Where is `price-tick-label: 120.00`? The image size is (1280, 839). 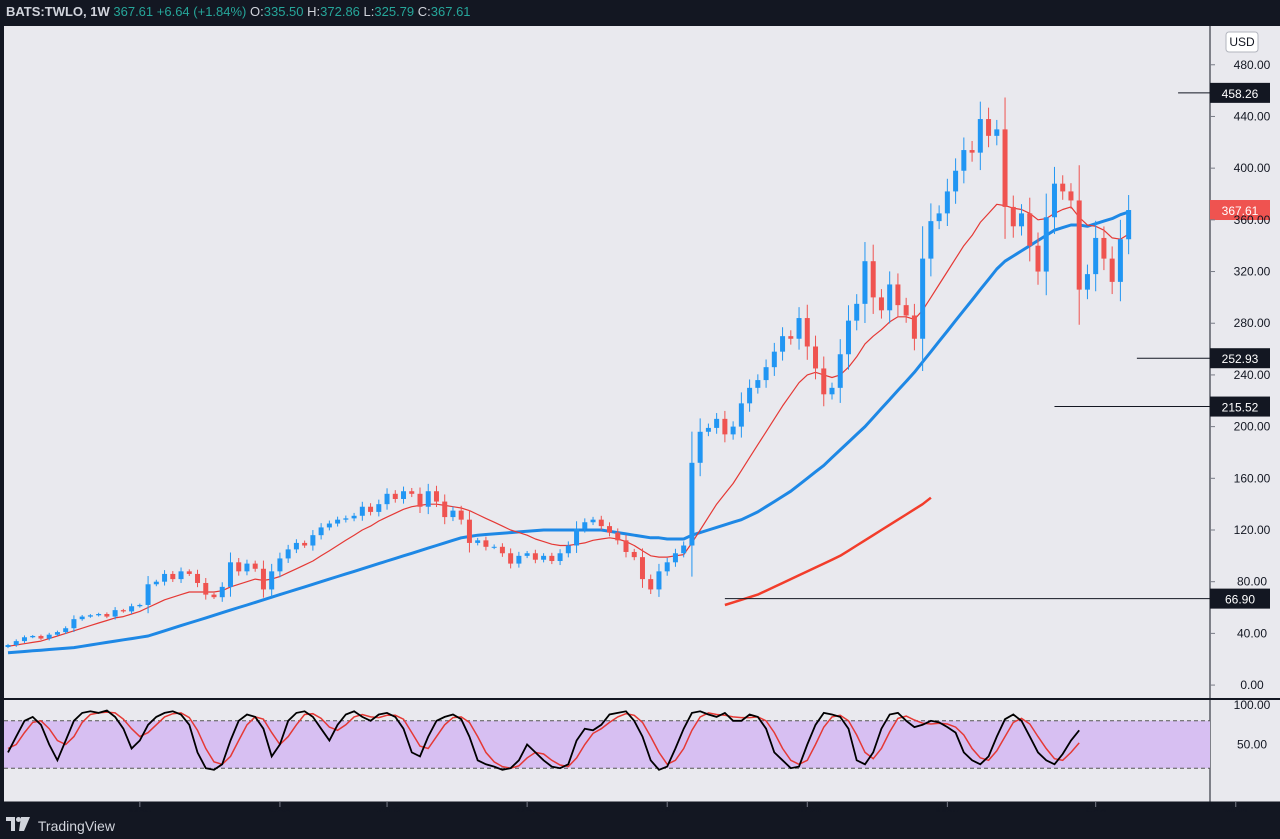
price-tick-label: 120.00 is located at coordinates (1252, 530).